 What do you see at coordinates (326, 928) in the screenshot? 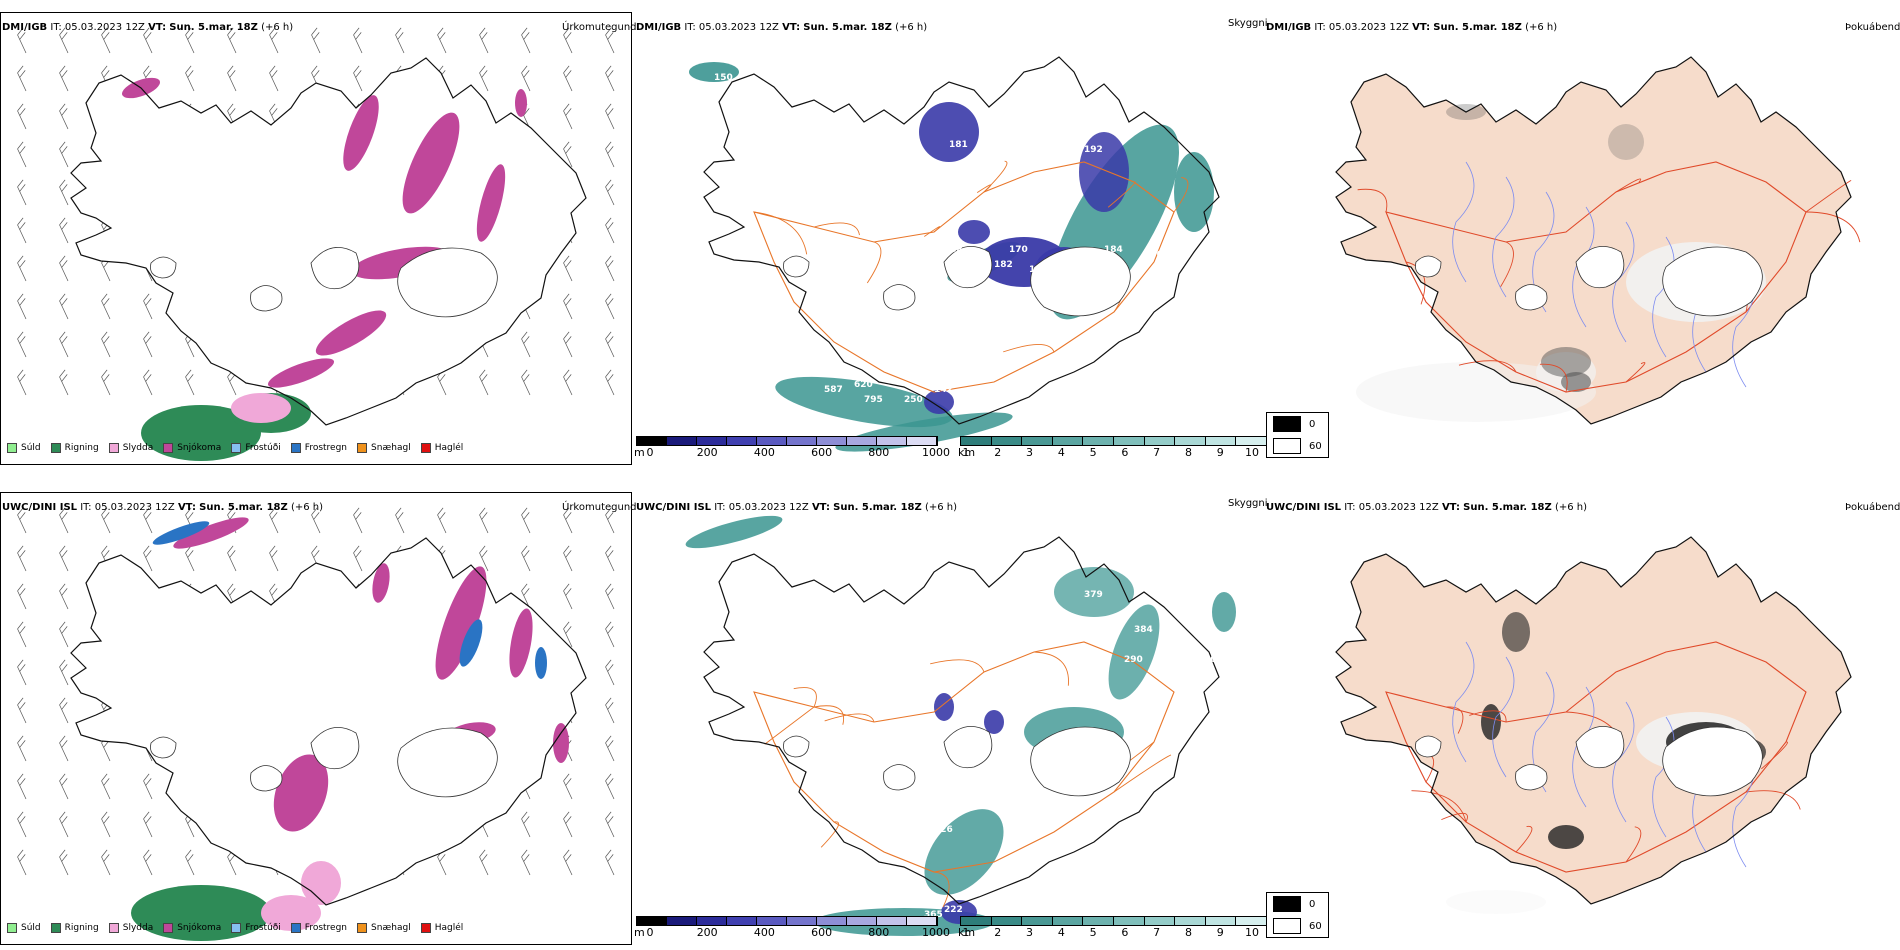
I see `legend-label: Frostregn` at bounding box center [326, 928].